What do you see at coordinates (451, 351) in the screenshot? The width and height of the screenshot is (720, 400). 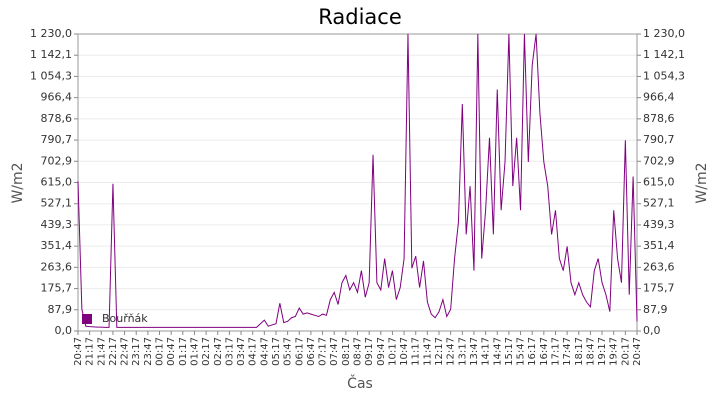 I see `x-tick-label: 12:47` at bounding box center [451, 351].